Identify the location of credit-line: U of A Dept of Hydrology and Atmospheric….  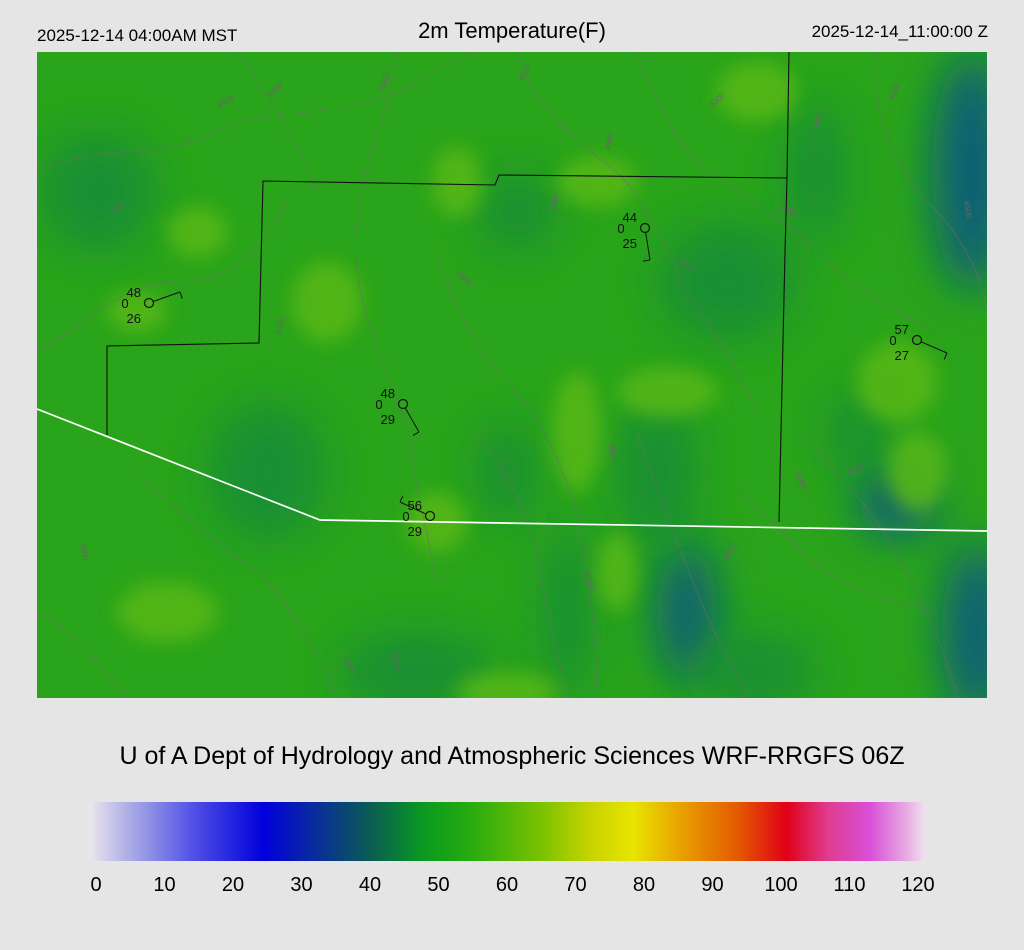
(512, 756).